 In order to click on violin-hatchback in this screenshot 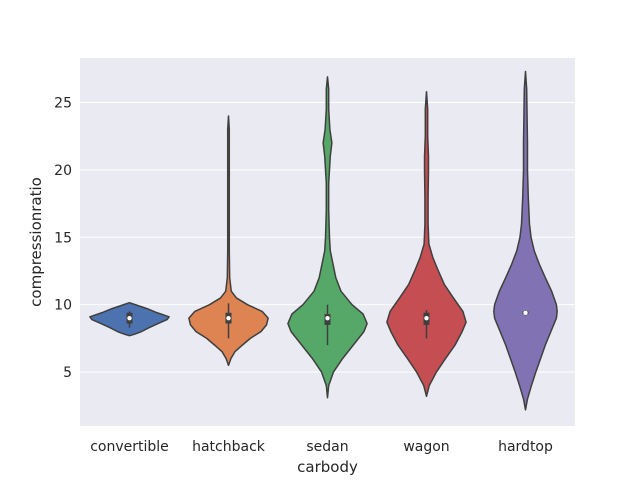, I will do `click(228, 241)`.